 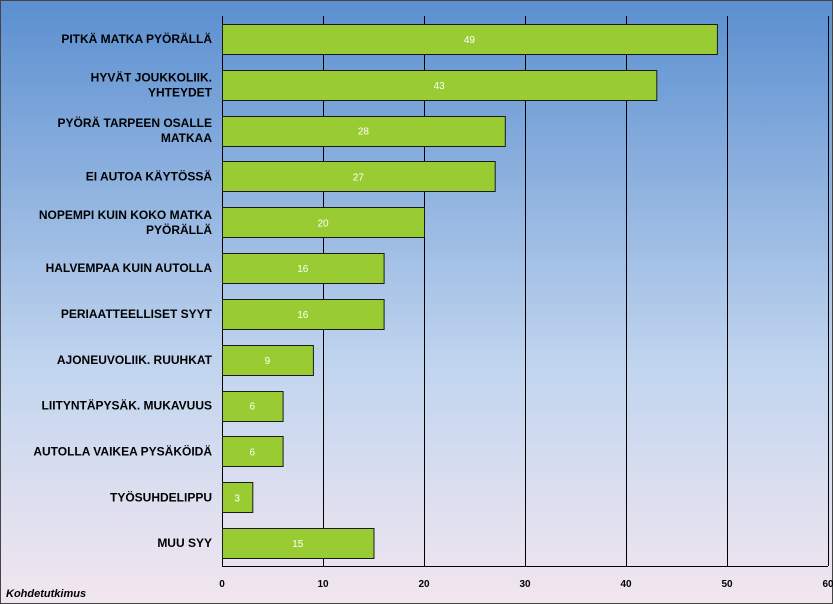 What do you see at coordinates (222, 584) in the screenshot?
I see `x-tick-label: 0` at bounding box center [222, 584].